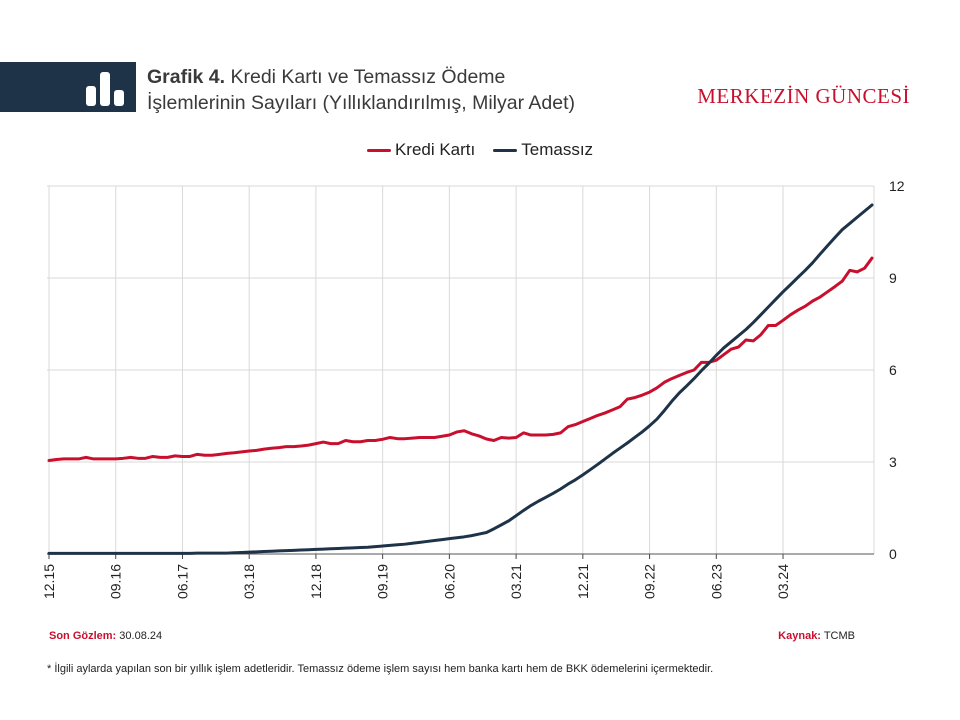  What do you see at coordinates (505, 150) in the screenshot?
I see `legend-swatch-temassiz` at bounding box center [505, 150].